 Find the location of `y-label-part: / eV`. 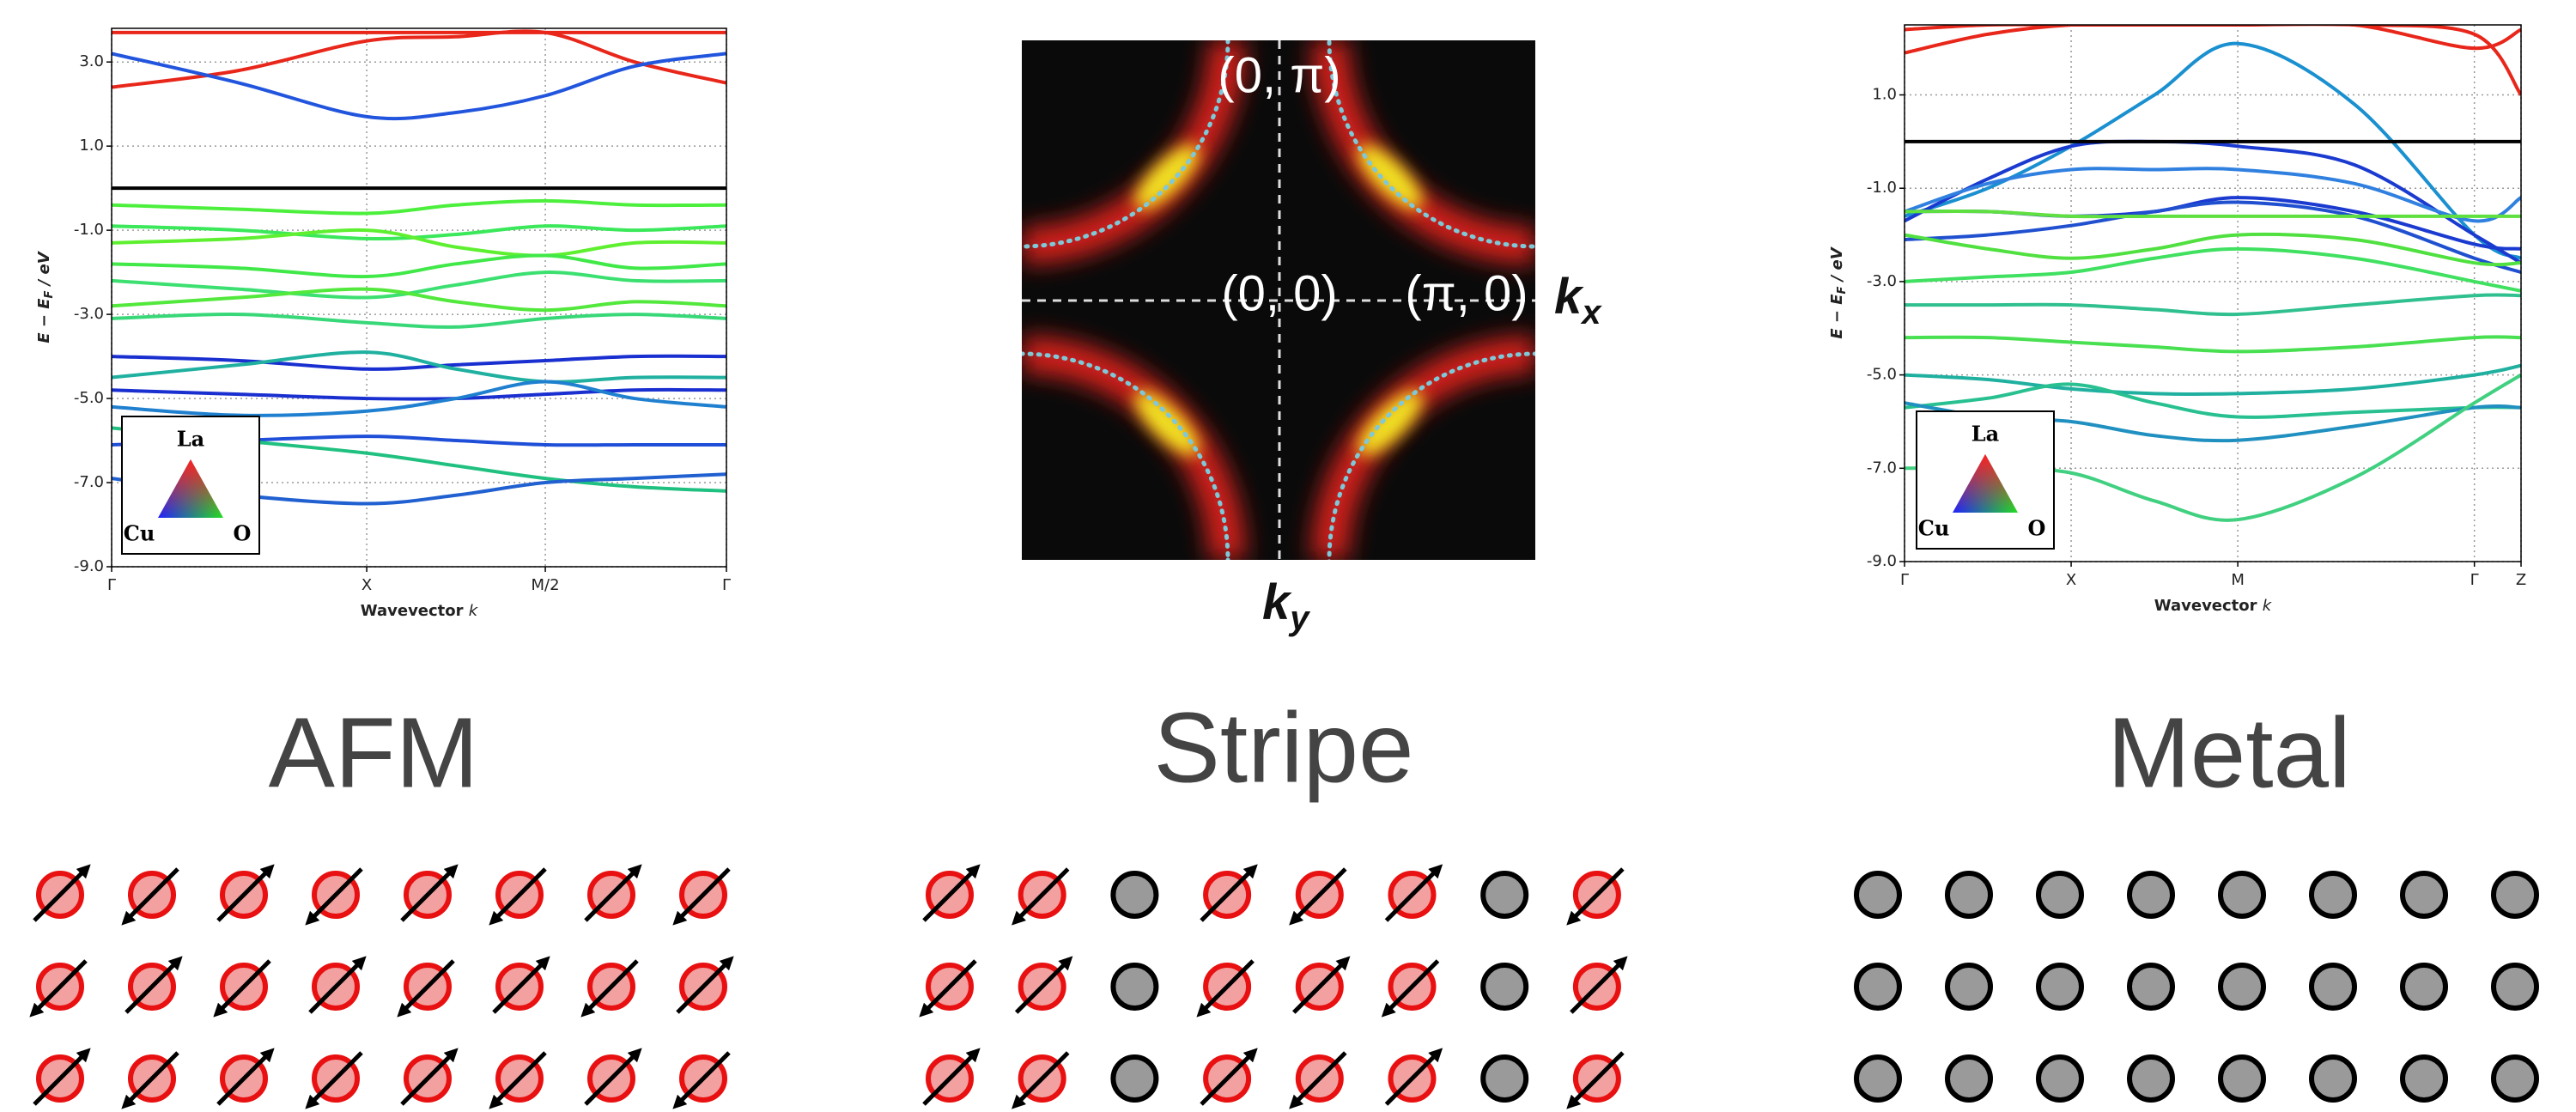

y-label-part: / eV is located at coordinates (44, 270).